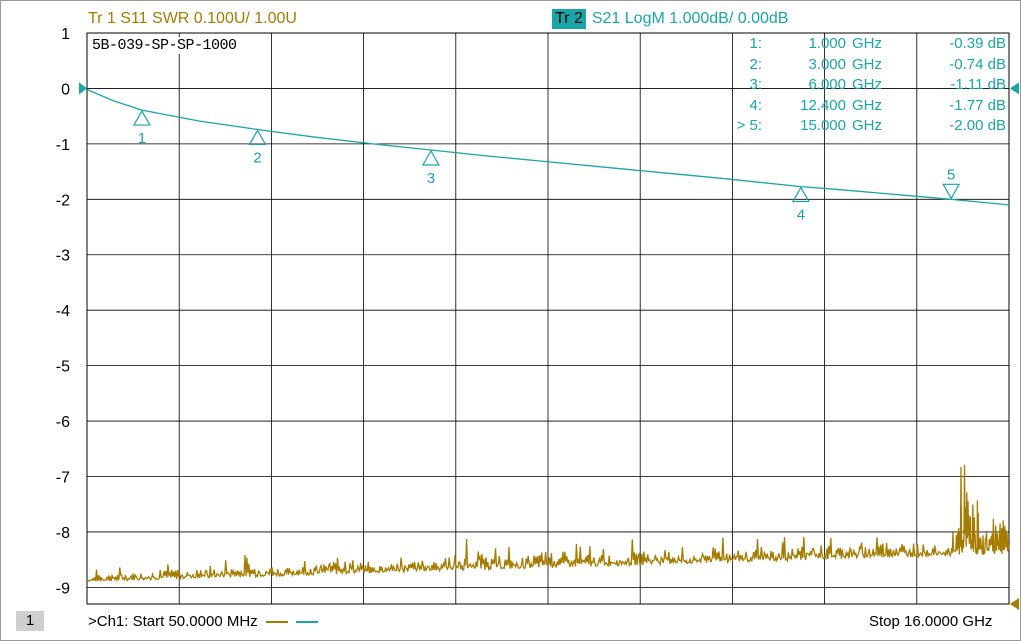 Image resolution: width=1021 pixels, height=641 pixels. Describe the element at coordinates (1014, 88) in the screenshot. I see `tr2-reference-arrow-right` at that location.